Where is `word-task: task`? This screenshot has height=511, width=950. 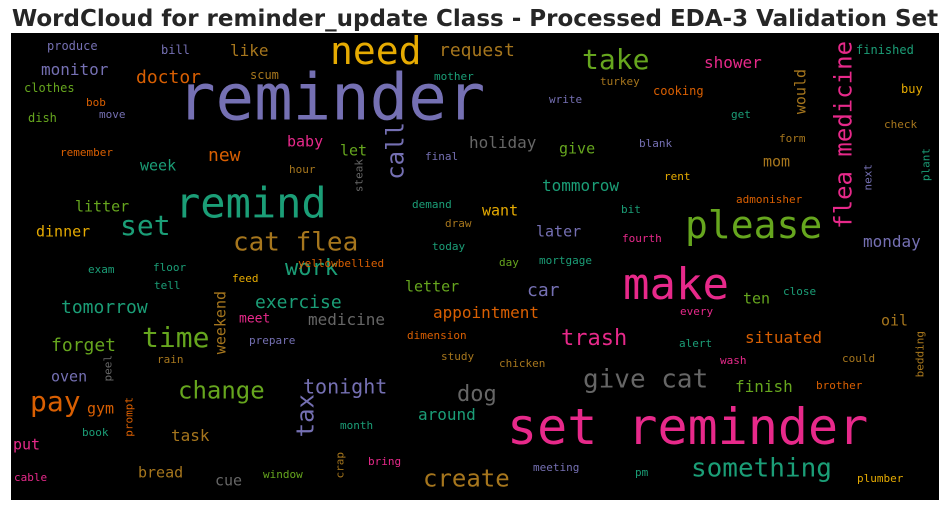
word-task: task is located at coordinates (190, 435).